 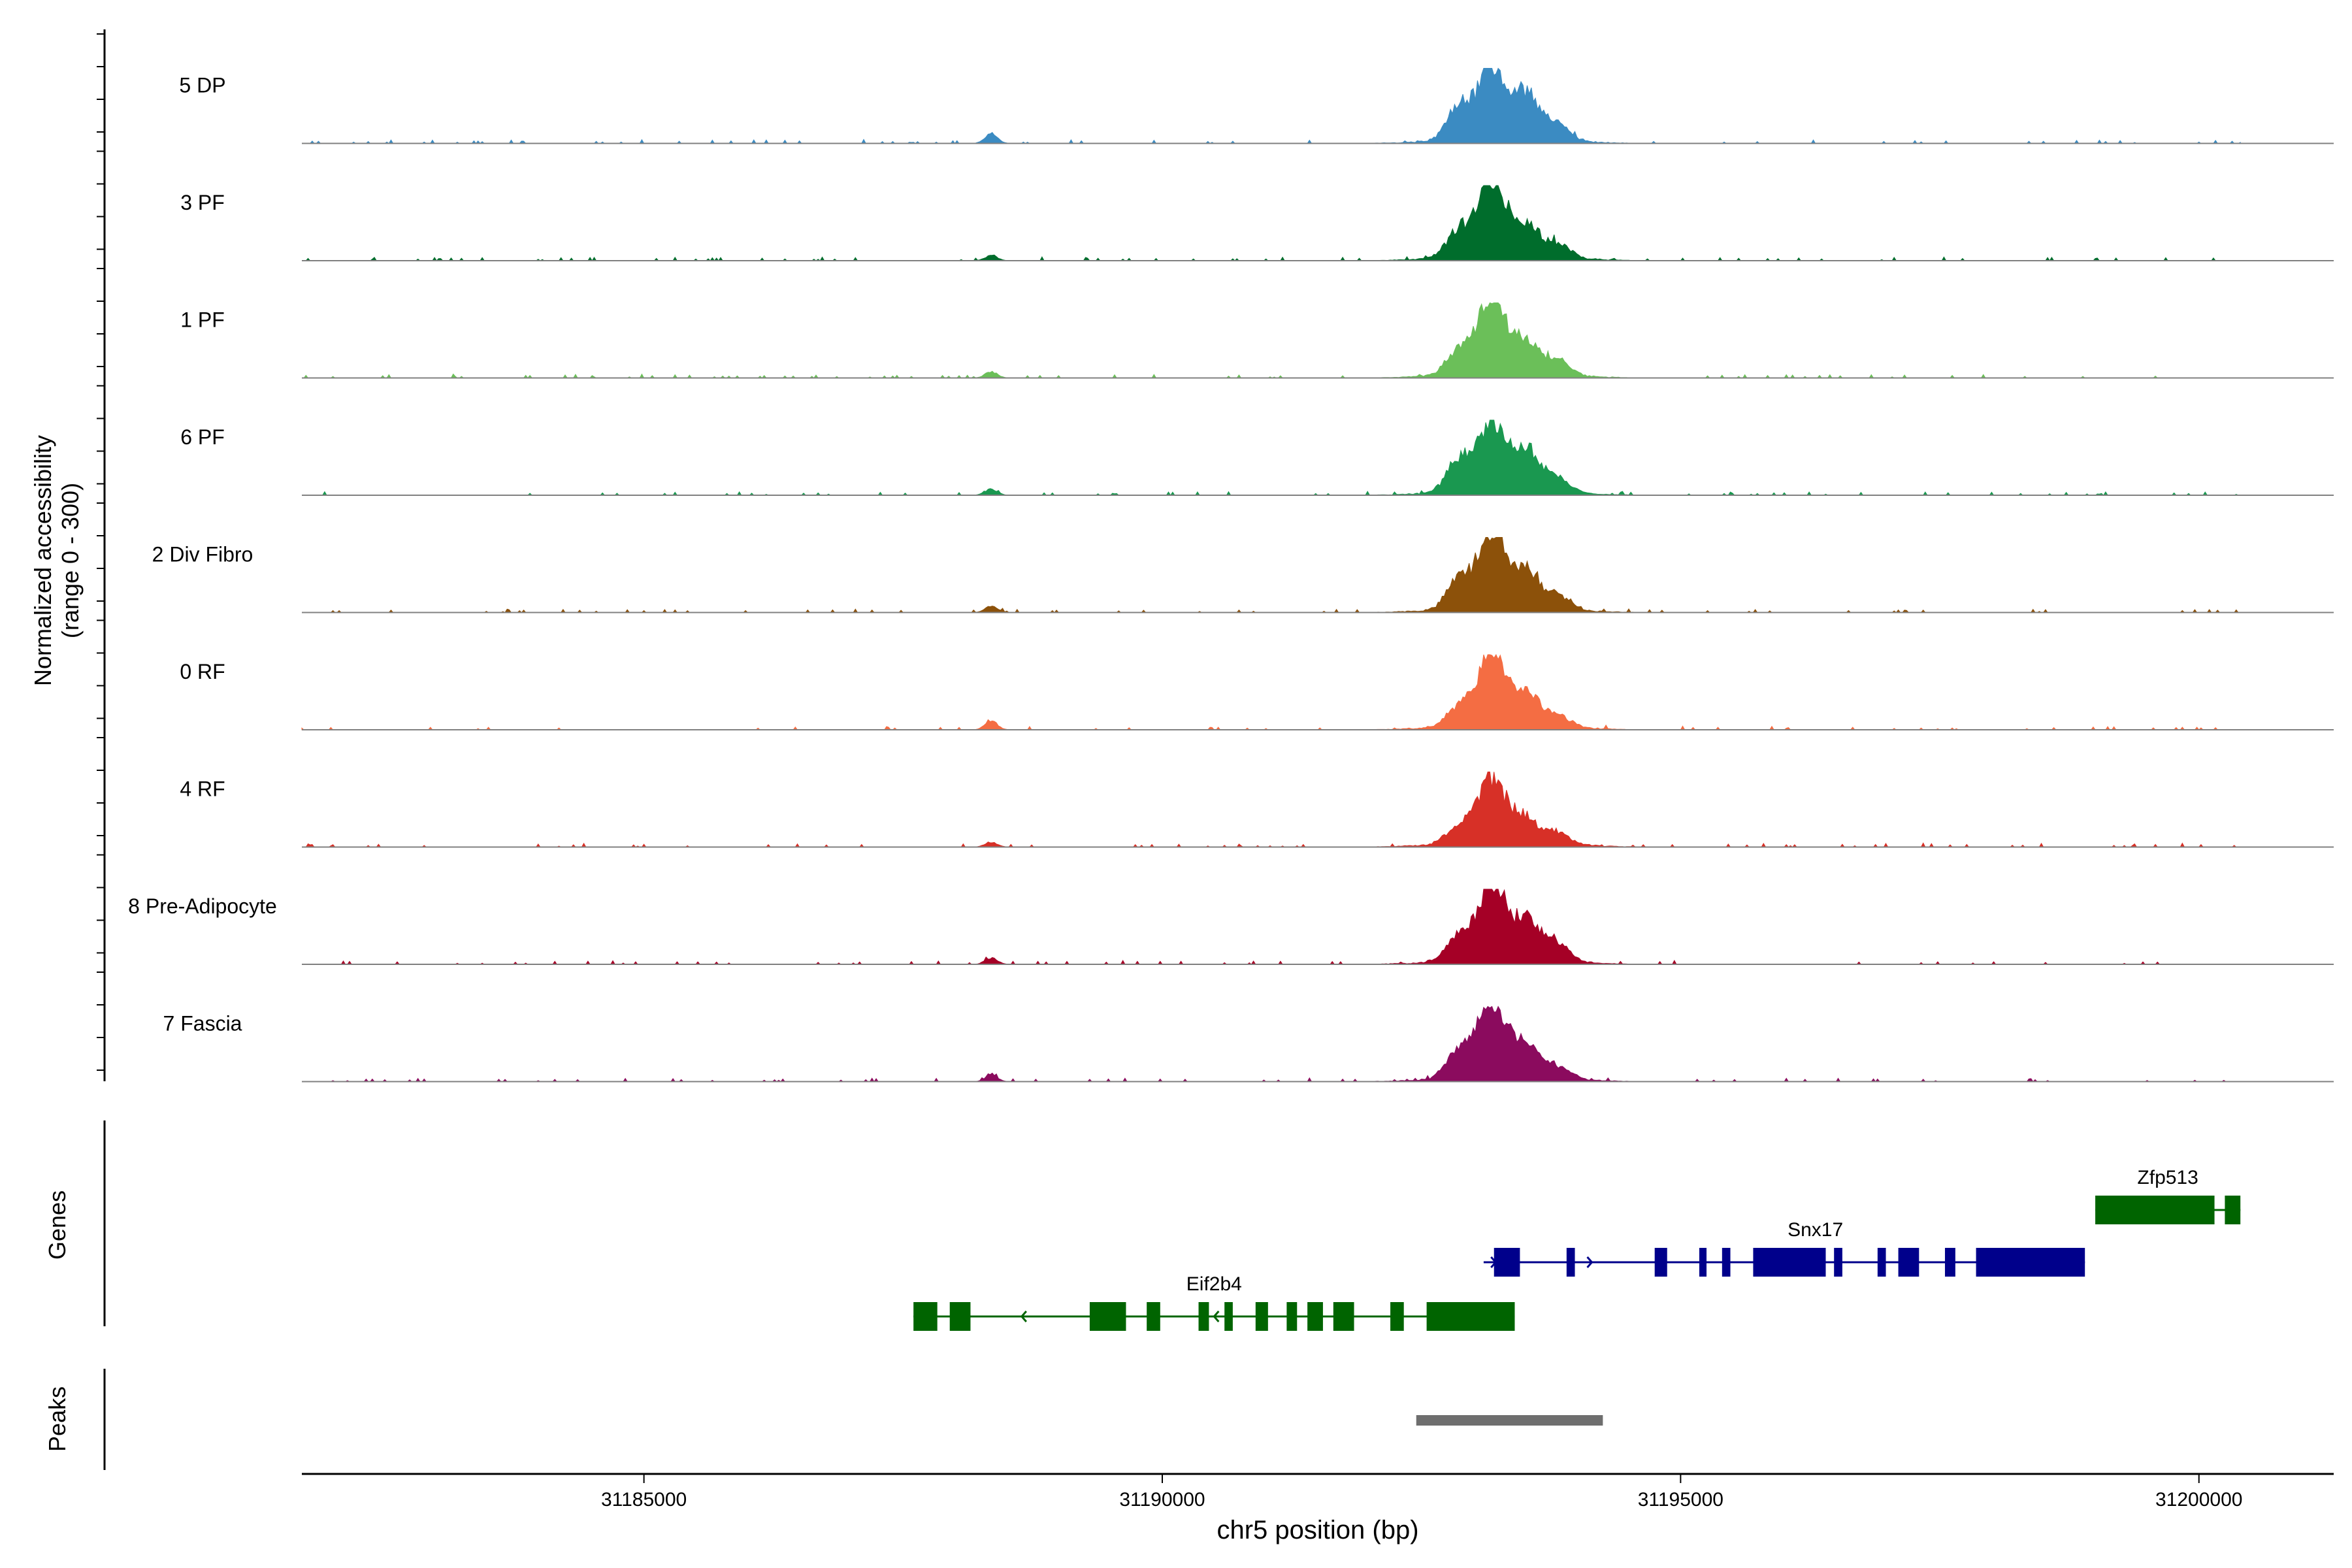 What do you see at coordinates (2198, 1500) in the screenshot?
I see `x-tick-label: 31200000` at bounding box center [2198, 1500].